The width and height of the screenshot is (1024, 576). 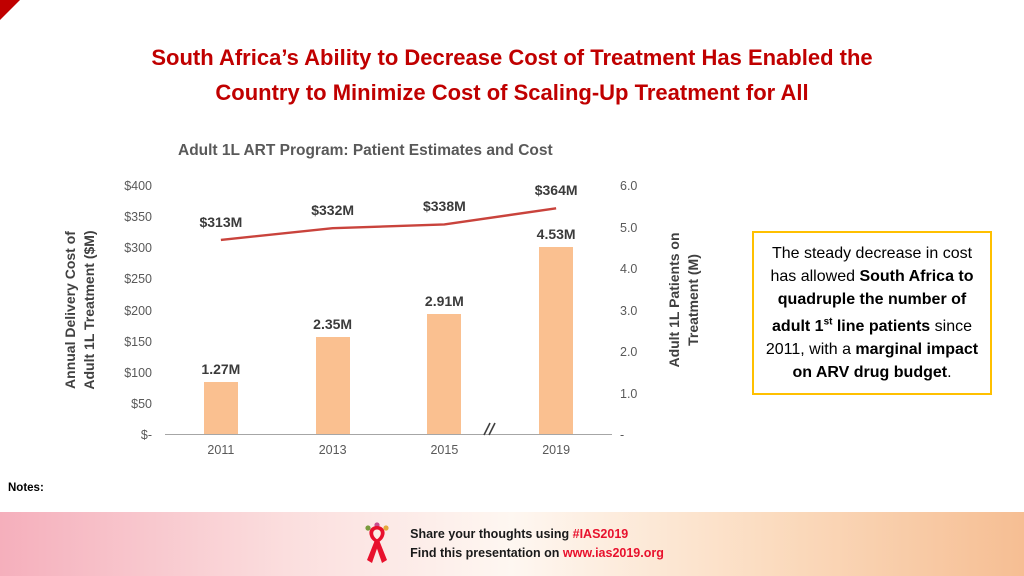 What do you see at coordinates (70, 310) in the screenshot?
I see `left-axis-title-line-1: Annual Delivery Cost of` at bounding box center [70, 310].